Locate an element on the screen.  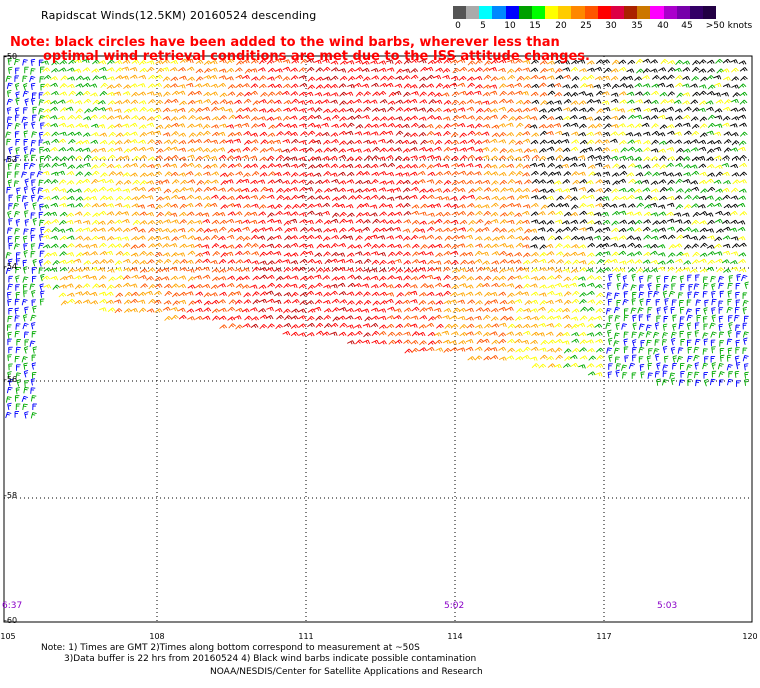
time-label: 5:02 is located at coordinates (454, 606).